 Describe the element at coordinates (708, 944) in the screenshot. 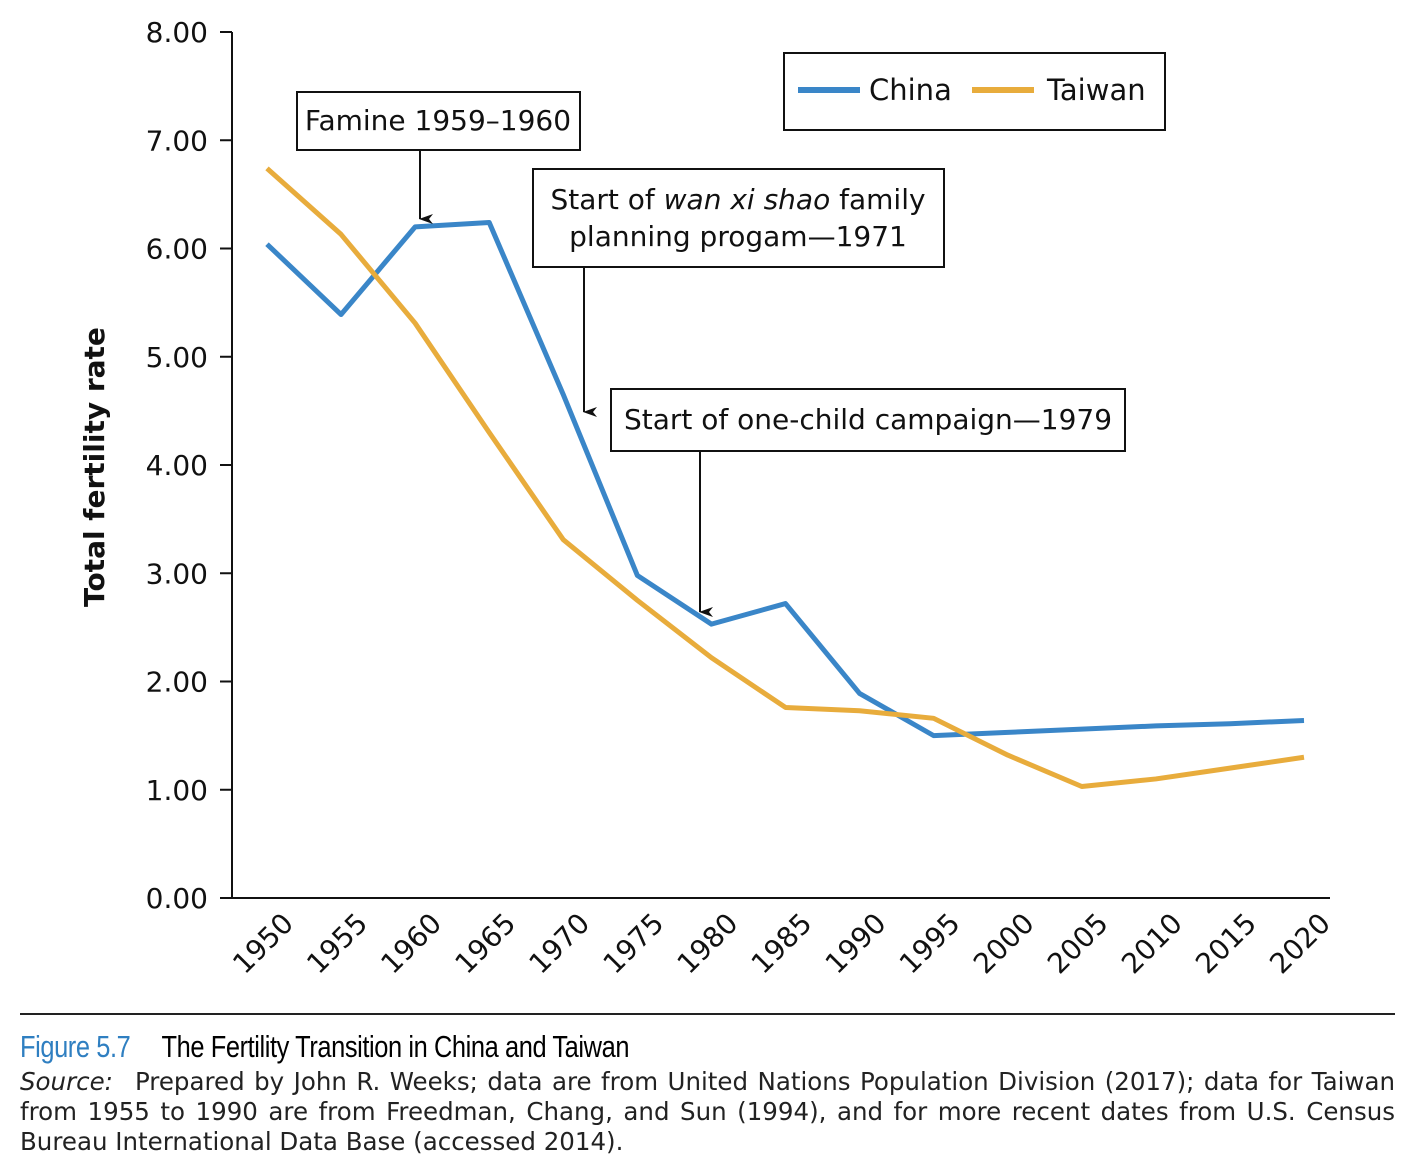

I see `x-tick-label: 1980` at that location.